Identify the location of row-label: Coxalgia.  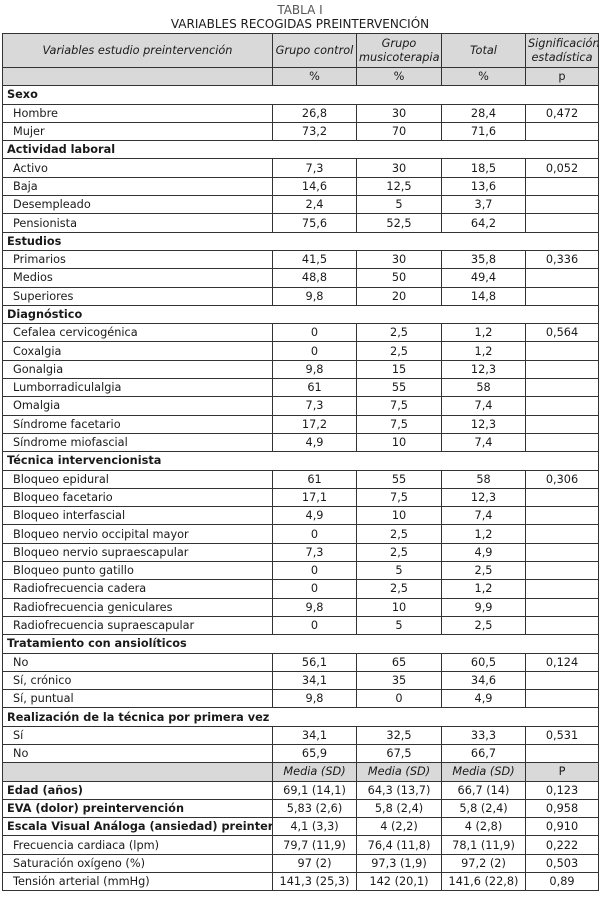
(137, 351).